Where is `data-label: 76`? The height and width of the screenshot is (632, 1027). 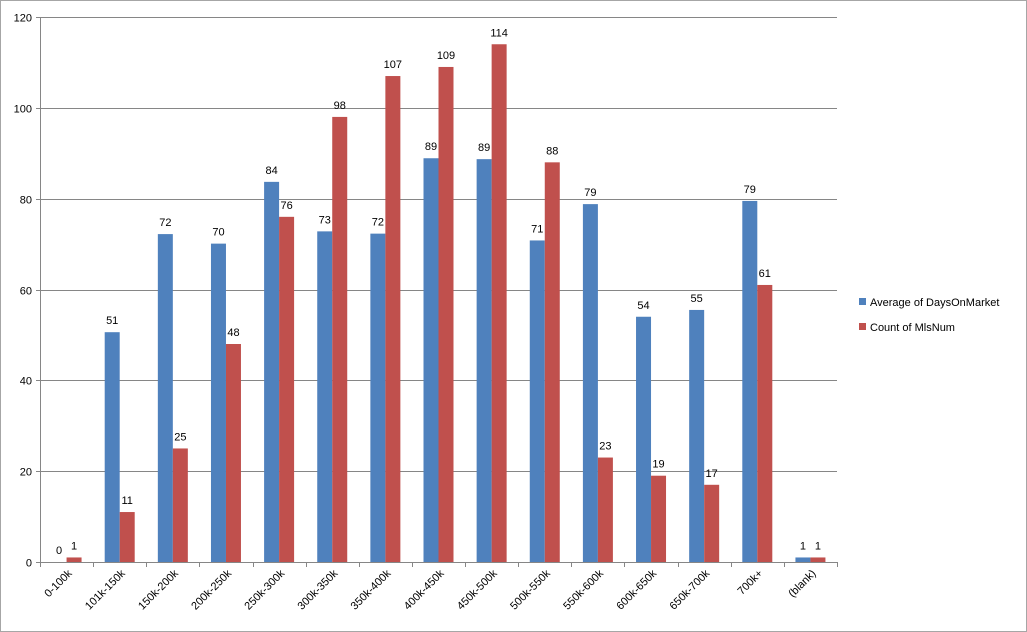
data-label: 76 is located at coordinates (286, 206).